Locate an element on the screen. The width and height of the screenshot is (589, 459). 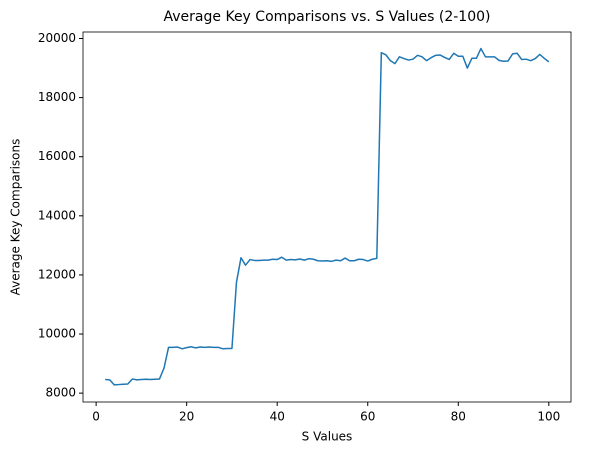
y-tick-label: 10000 is located at coordinates (57, 334).